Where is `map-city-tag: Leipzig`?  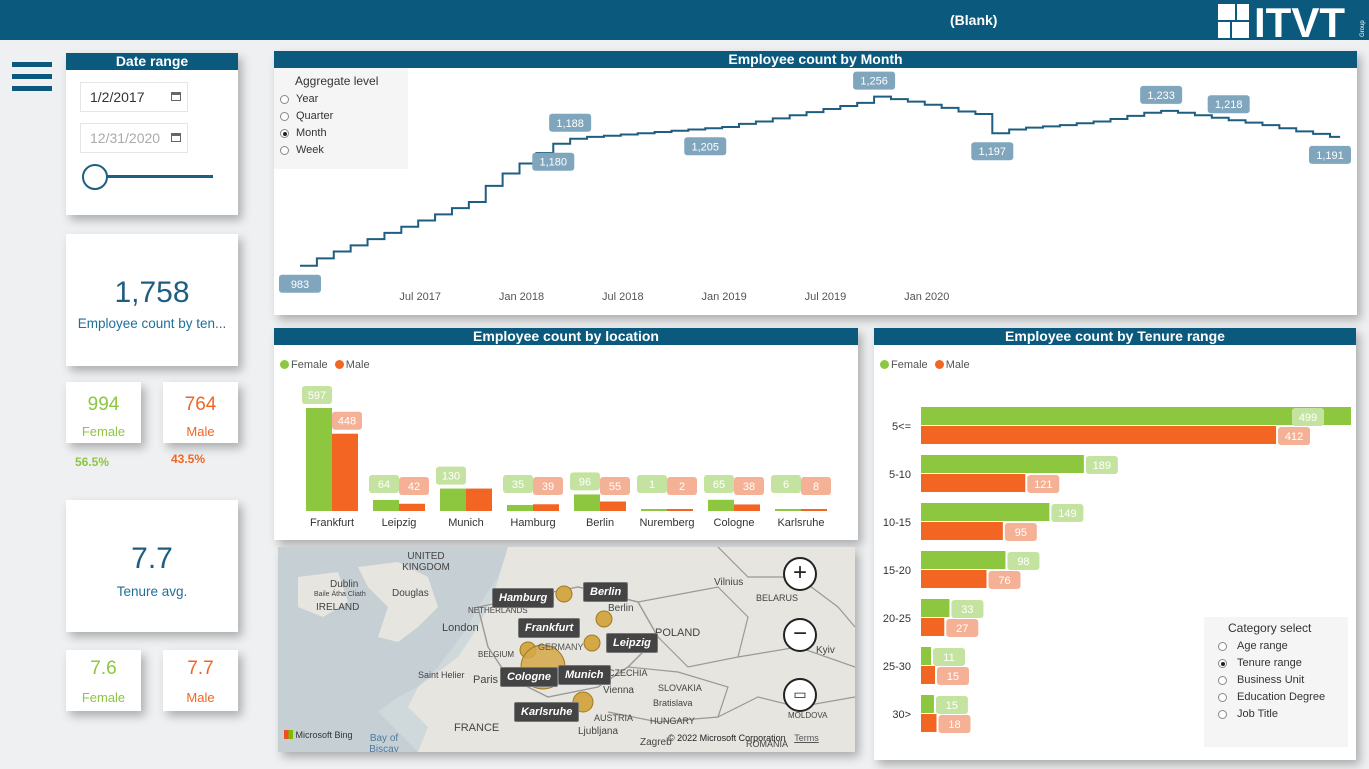 map-city-tag: Leipzig is located at coordinates (632, 643).